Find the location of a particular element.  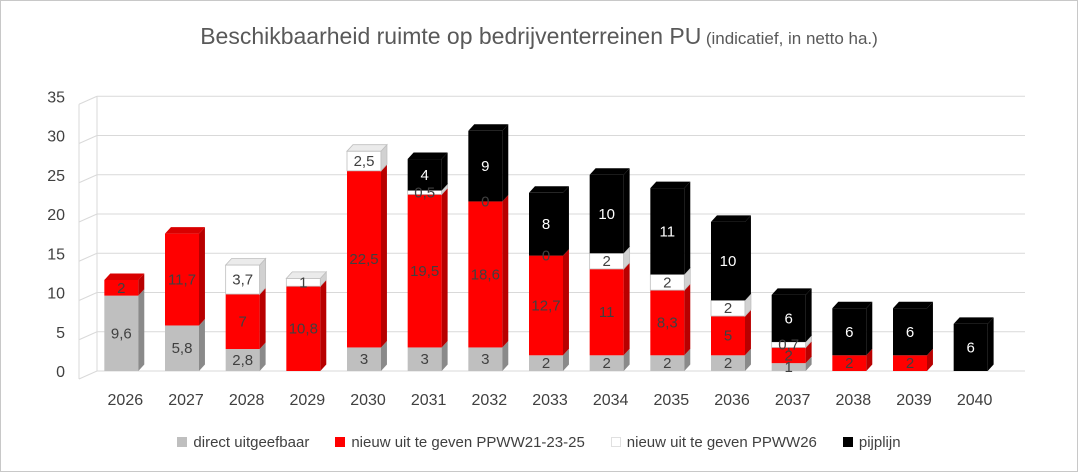

data-label: 10 is located at coordinates (606, 214).